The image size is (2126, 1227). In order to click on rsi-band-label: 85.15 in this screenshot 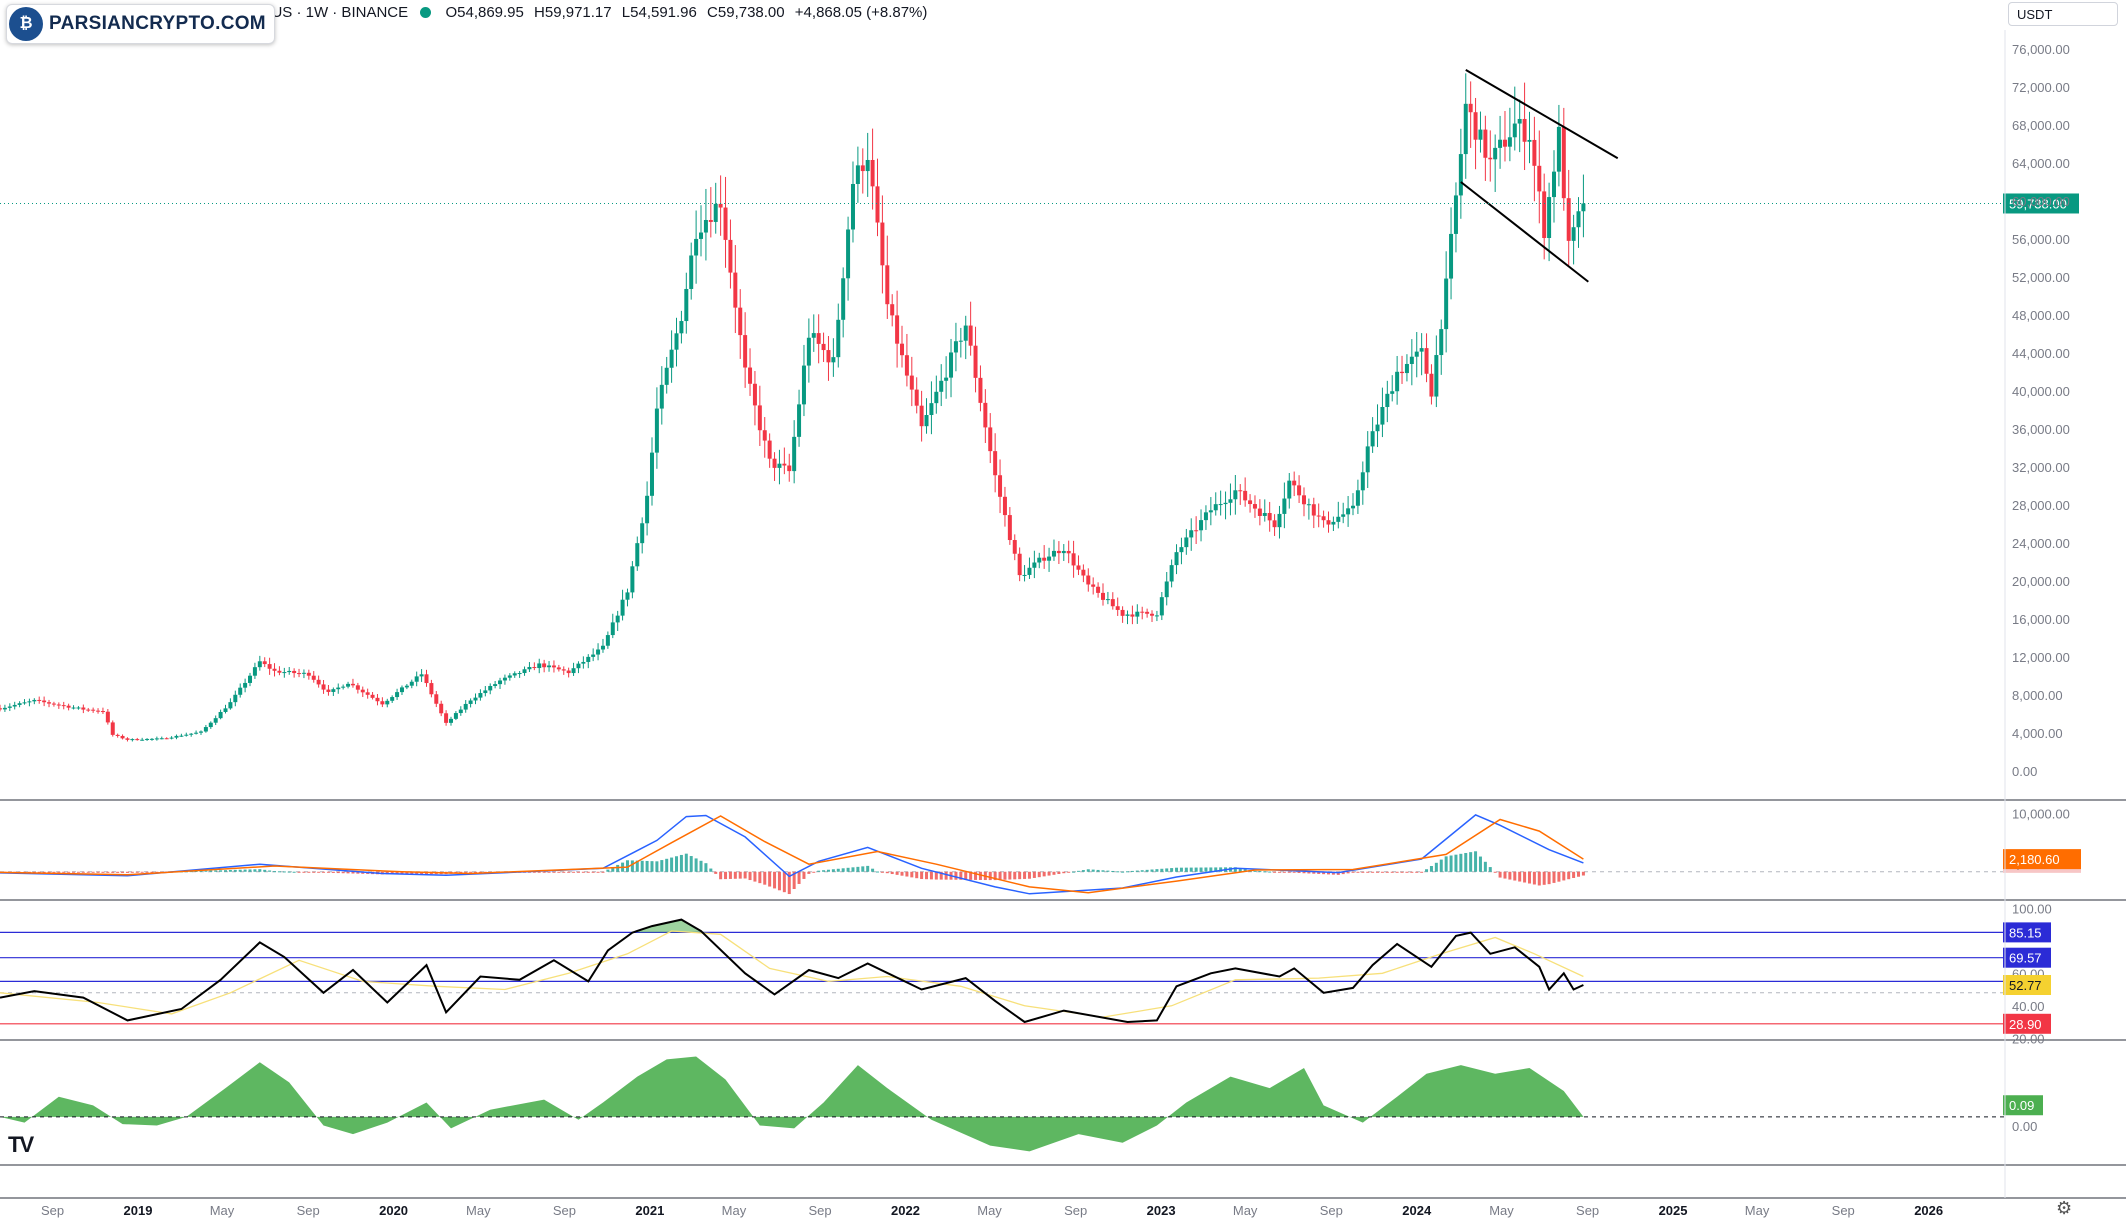, I will do `click(2025, 932)`.